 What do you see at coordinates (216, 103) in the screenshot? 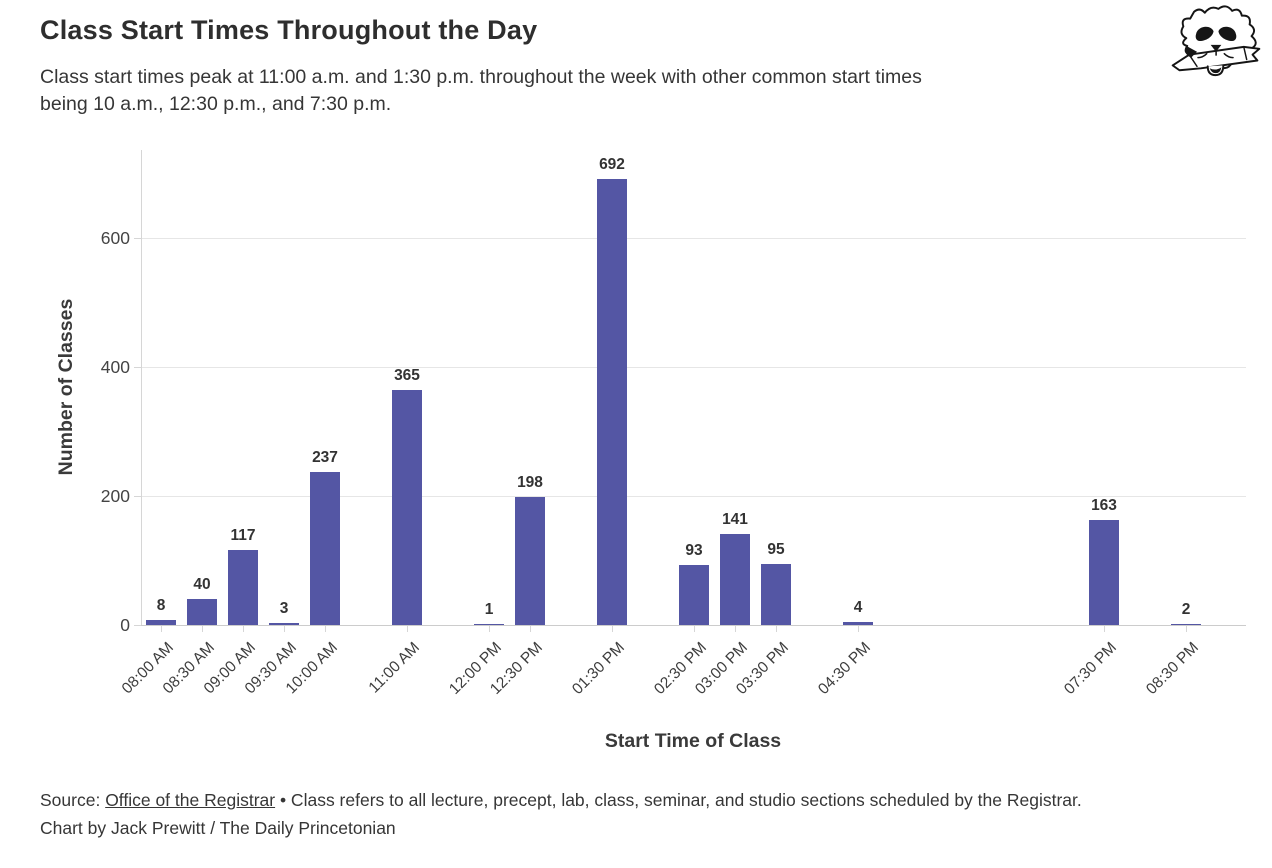
I see `chart-subtitle-line2: being 10 a.m., 12:30 p.m., and 7:30 p.m.` at bounding box center [216, 103].